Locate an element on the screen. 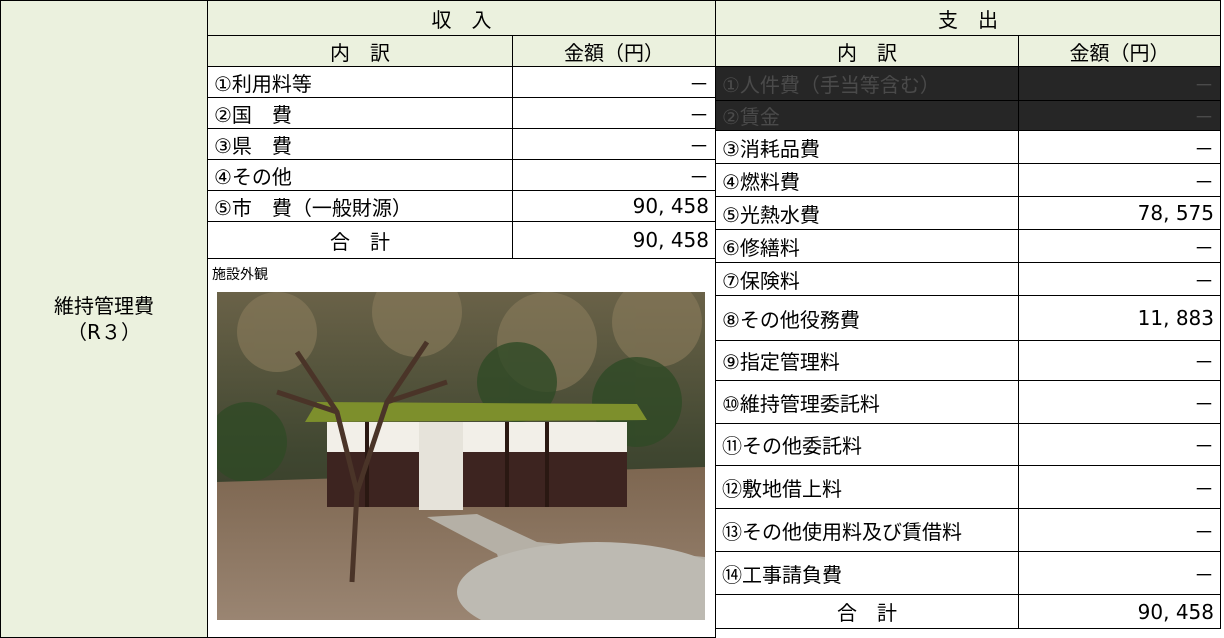  item-label: ⑤市 費（一般財源） is located at coordinates (360, 206).